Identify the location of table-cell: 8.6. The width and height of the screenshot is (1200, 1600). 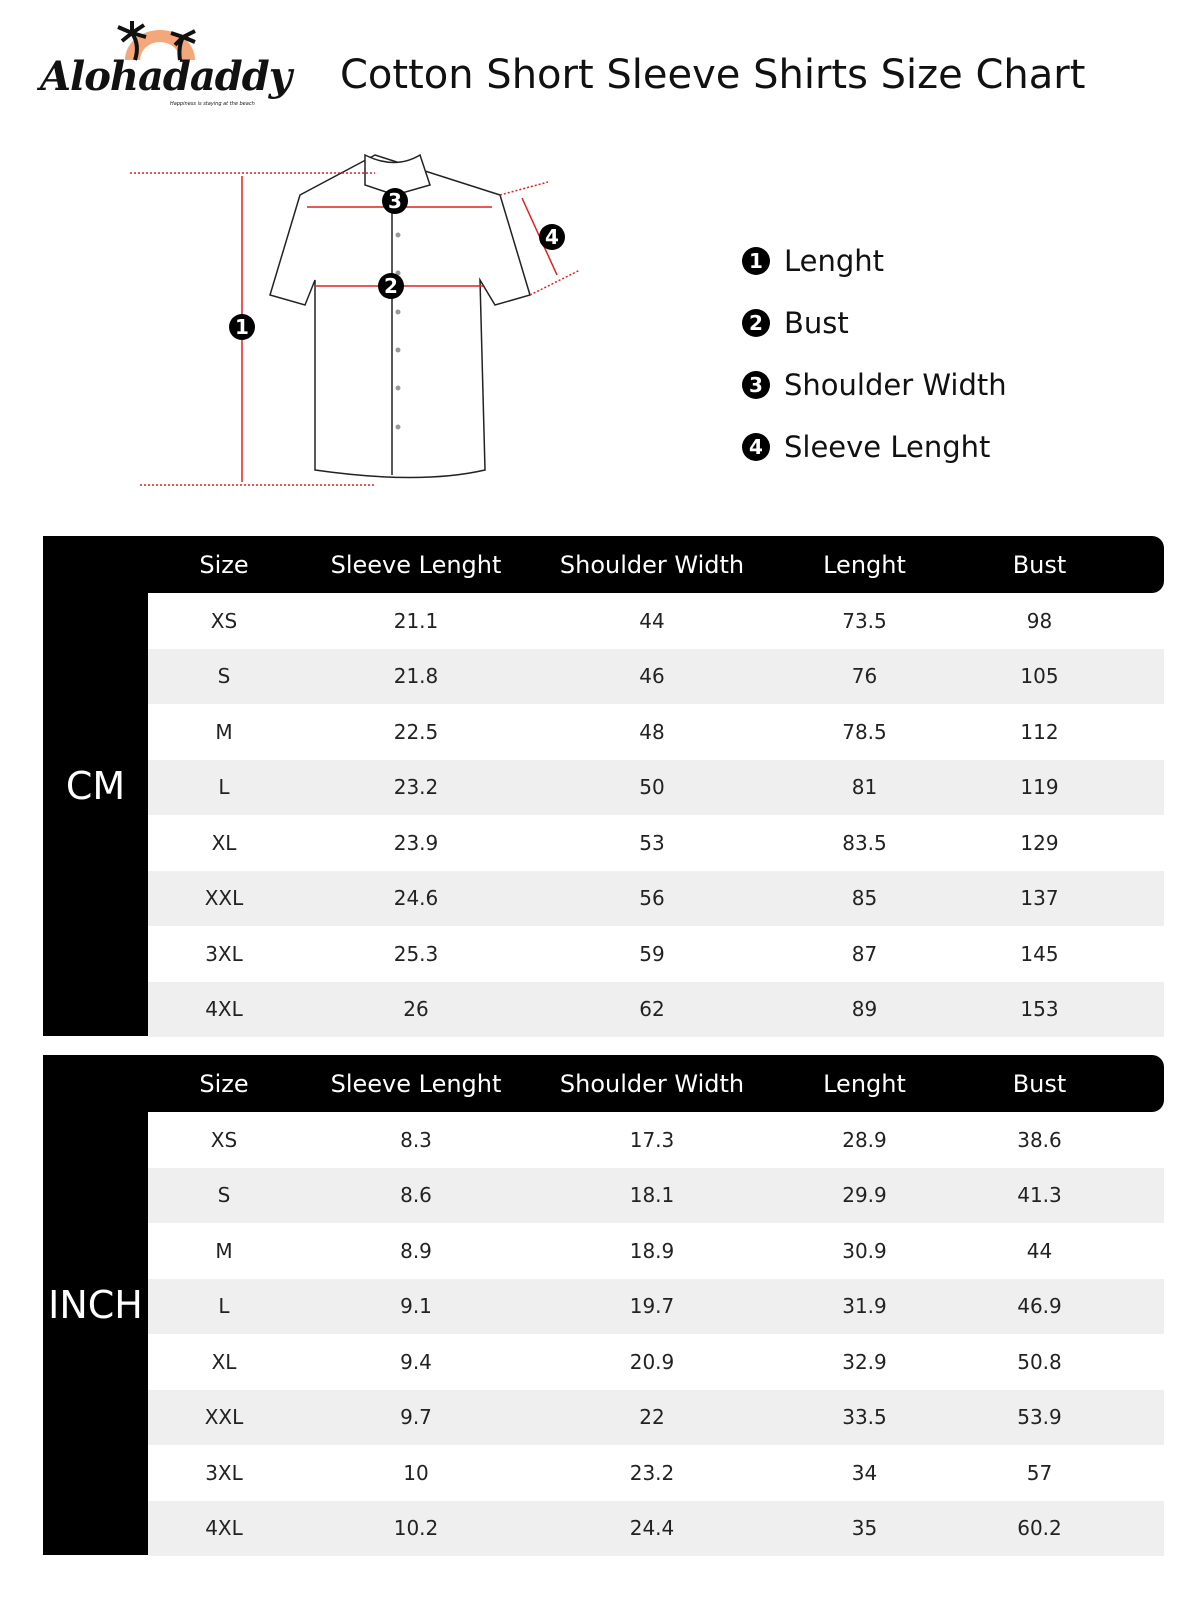
(416, 1195).